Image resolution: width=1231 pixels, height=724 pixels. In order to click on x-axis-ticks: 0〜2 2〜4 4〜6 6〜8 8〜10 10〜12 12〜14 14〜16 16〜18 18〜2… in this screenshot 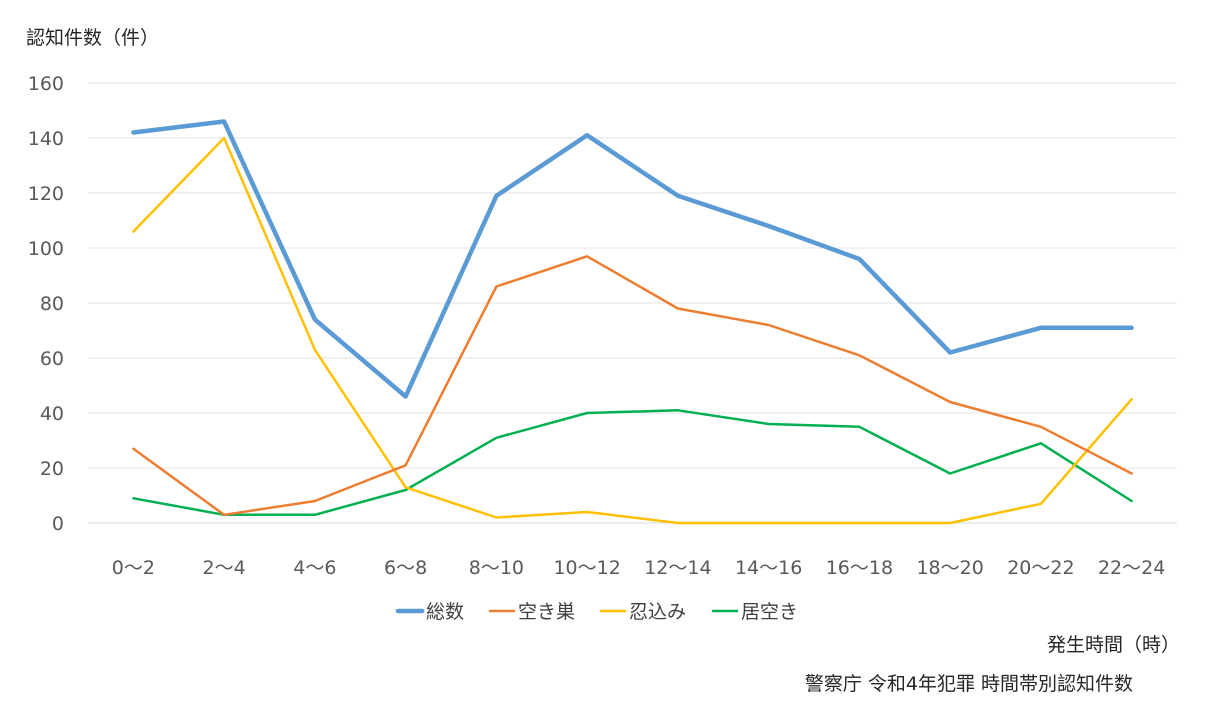, I will do `click(639, 568)`.